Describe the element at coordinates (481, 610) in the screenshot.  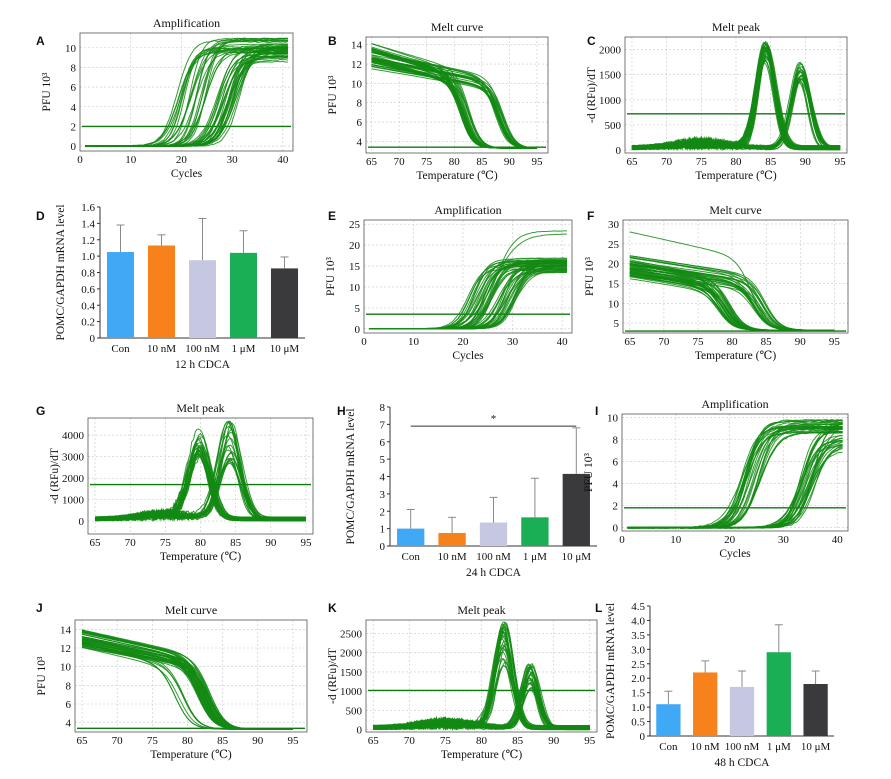
I see `panel-title: Melt peak` at that location.